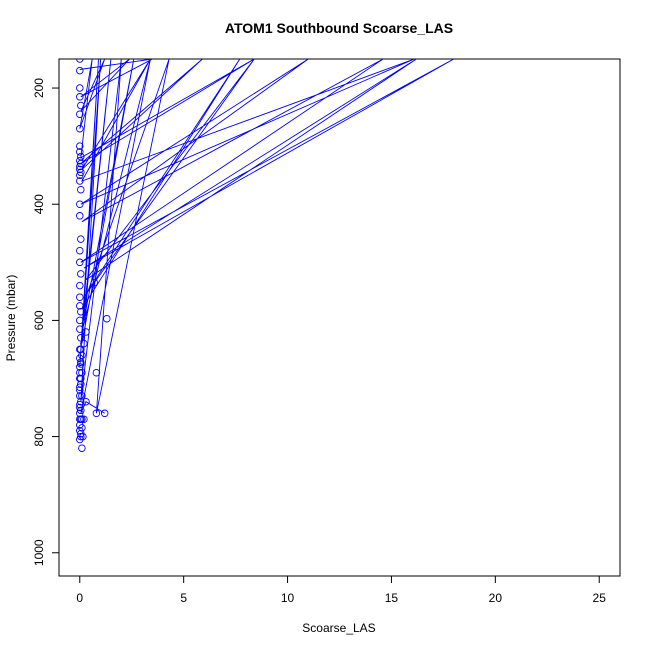  Describe the element at coordinates (39, 436) in the screenshot. I see `y-tick-label: 800` at that location.